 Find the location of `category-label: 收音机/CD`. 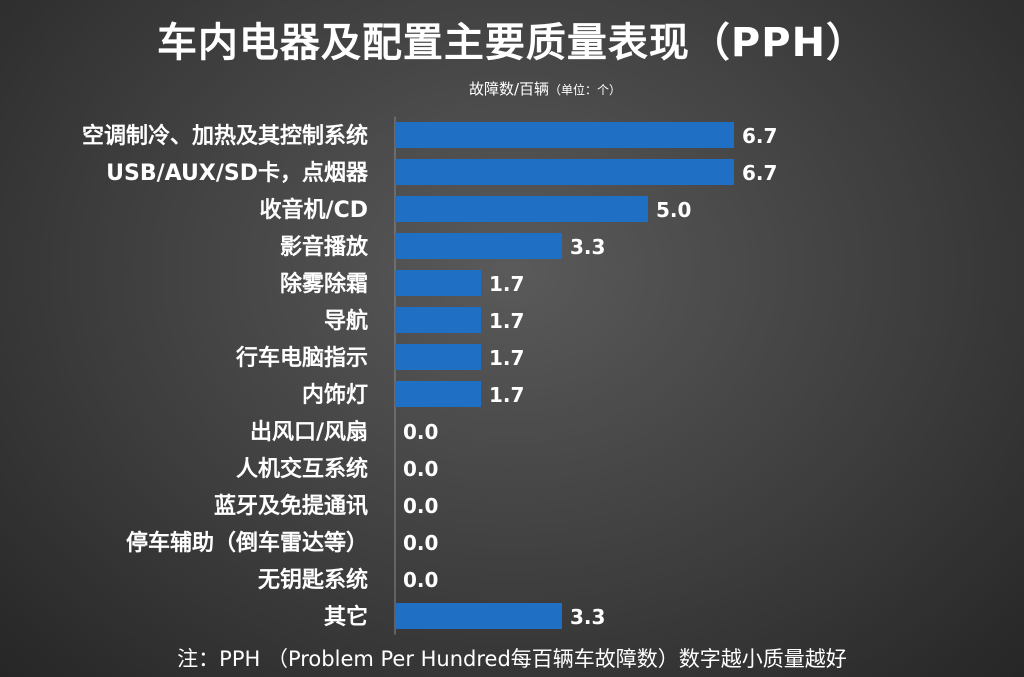

category-label: 收音机/CD is located at coordinates (314, 210).